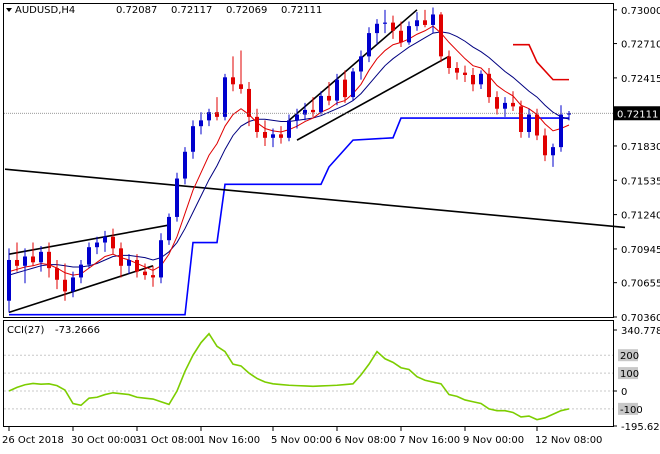 The width and height of the screenshot is (660, 454). What do you see at coordinates (640, 250) in the screenshot?
I see `price-tick-label: 0.70945` at bounding box center [640, 250].